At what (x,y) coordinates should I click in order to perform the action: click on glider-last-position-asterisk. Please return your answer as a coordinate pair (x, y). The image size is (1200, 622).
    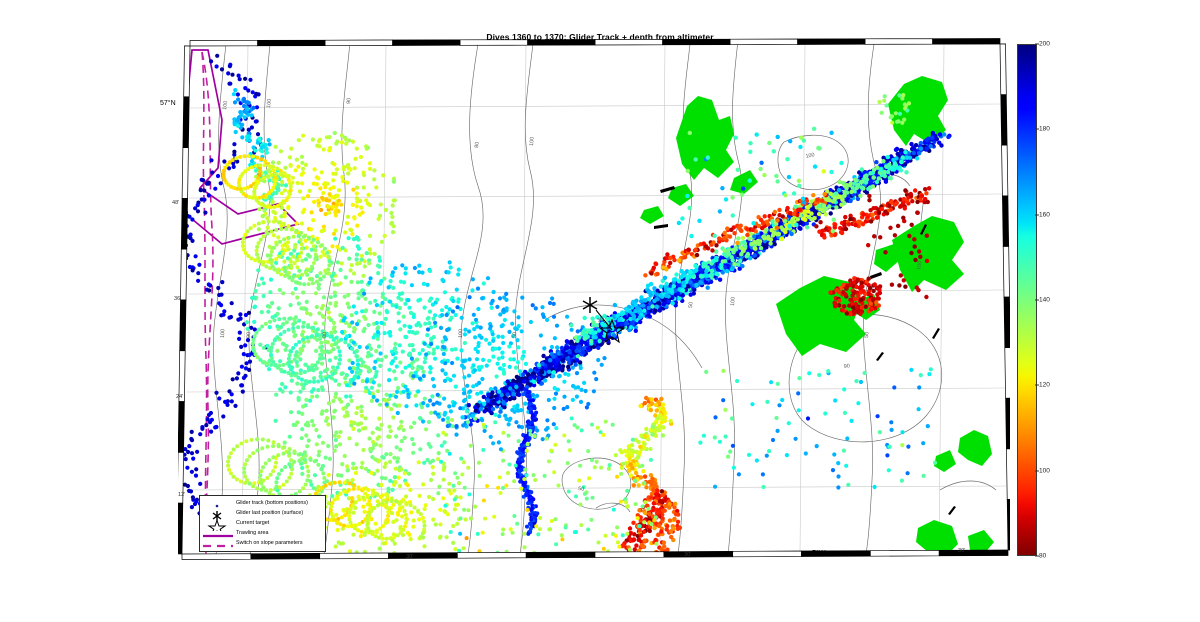
    Looking at the image, I should click on (590, 305).